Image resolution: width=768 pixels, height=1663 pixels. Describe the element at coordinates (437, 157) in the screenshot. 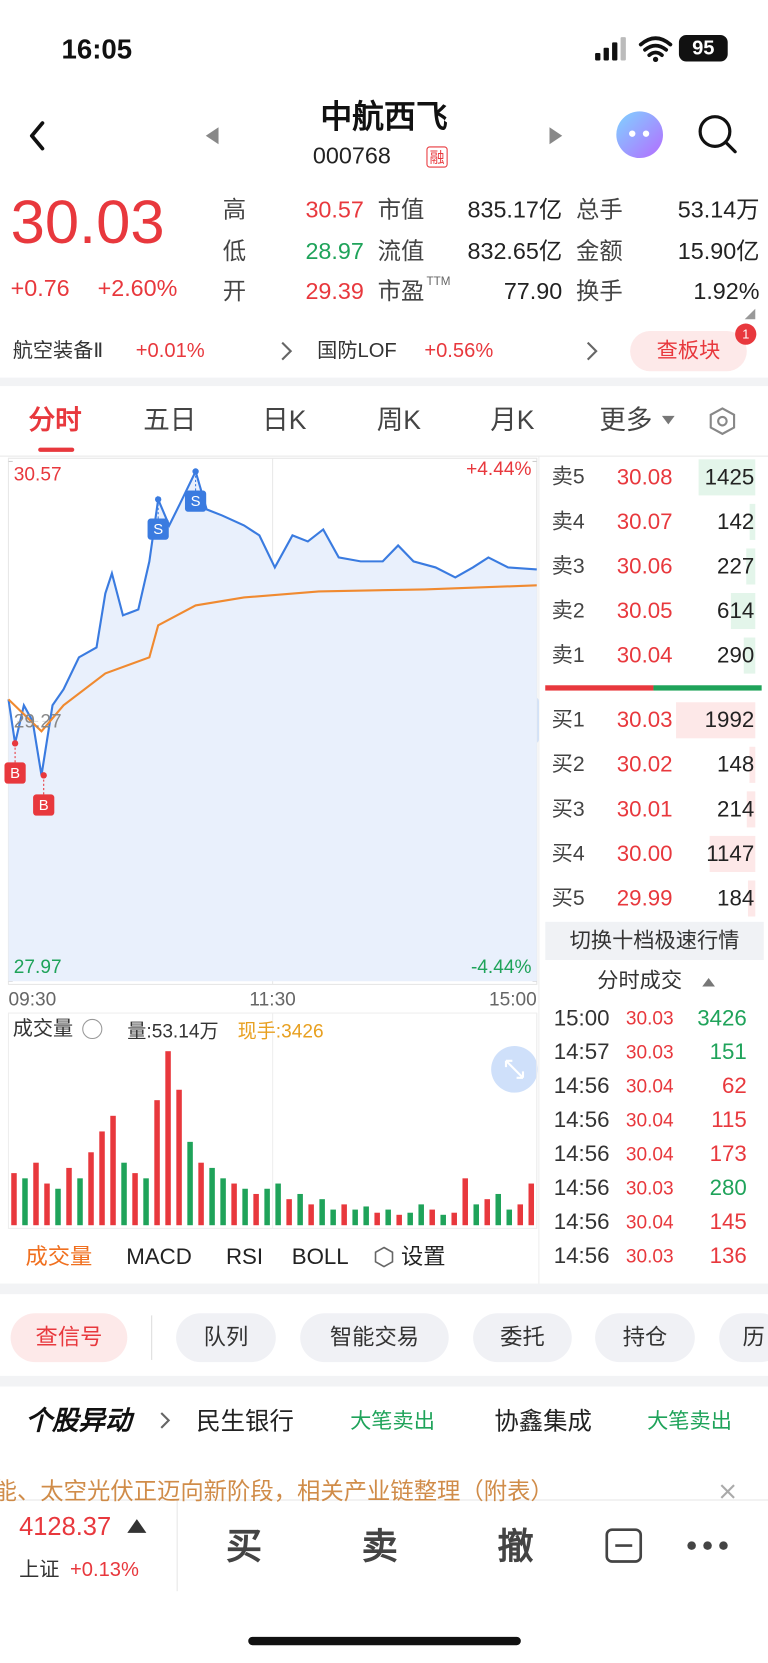

I see `margin-badge: 融` at that location.